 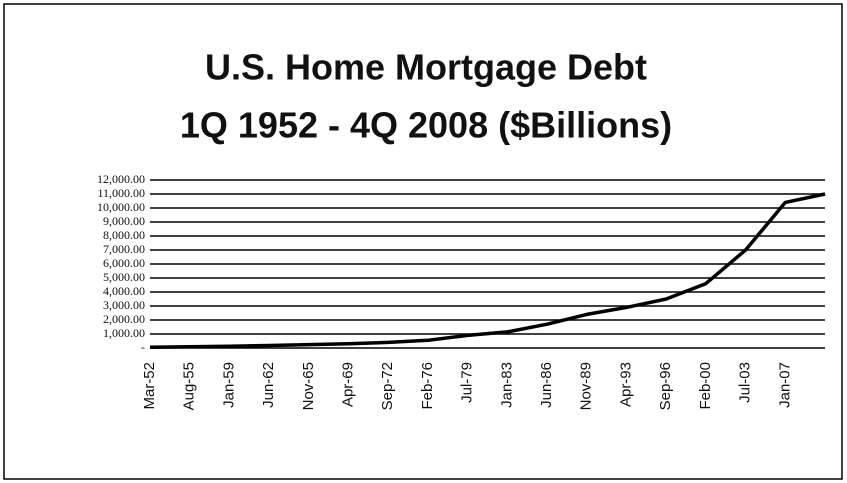 I want to click on y-tick-label: 5,000.00, so click(x=124, y=277).